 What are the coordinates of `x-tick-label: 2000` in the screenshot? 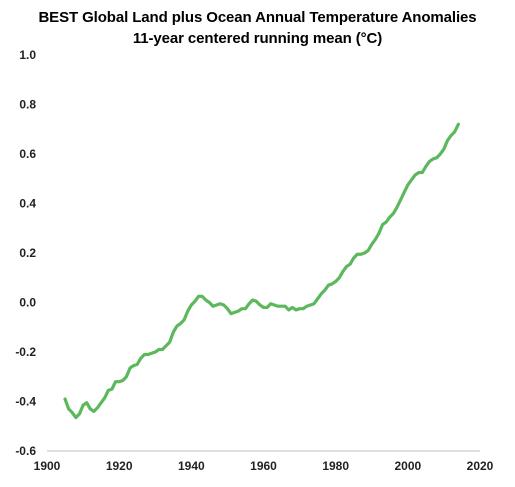 It's located at (407, 466).